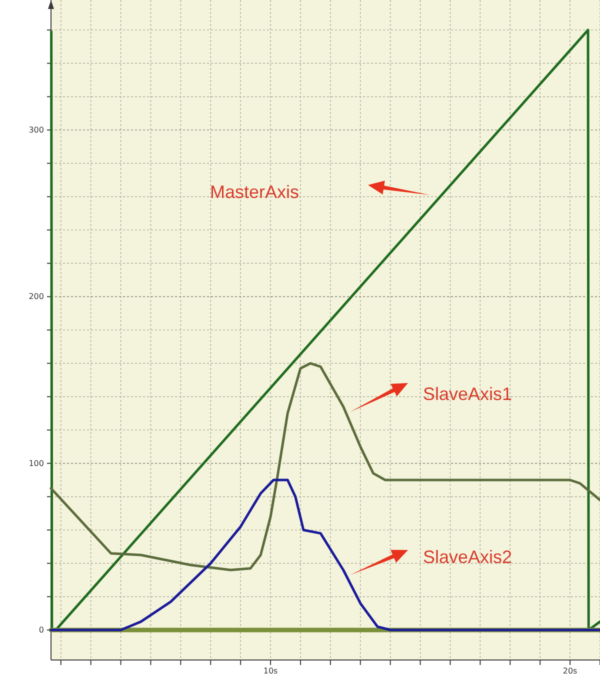  What do you see at coordinates (36, 463) in the screenshot?
I see `y-tick-label: 100` at bounding box center [36, 463].